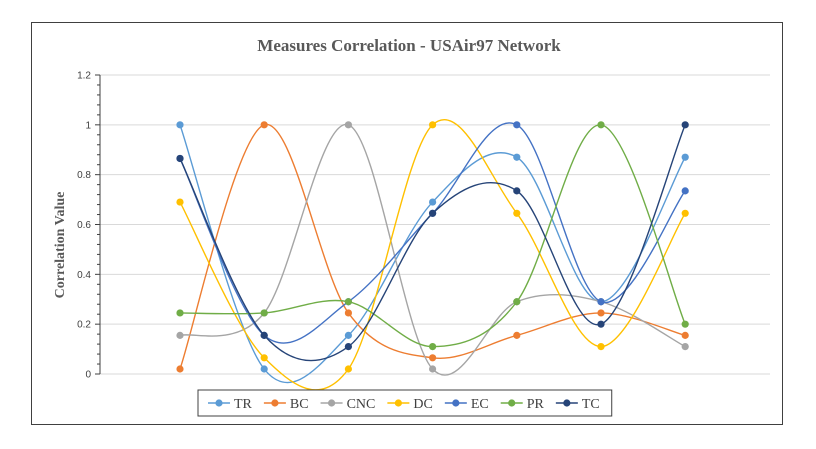 The image size is (816, 449). I want to click on y-tick-label: 0.6, so click(84, 225).